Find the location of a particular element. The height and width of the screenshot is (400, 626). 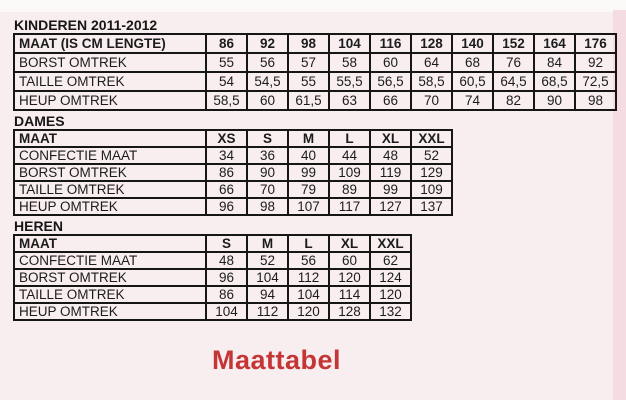

value-cell: 117 is located at coordinates (349, 206).